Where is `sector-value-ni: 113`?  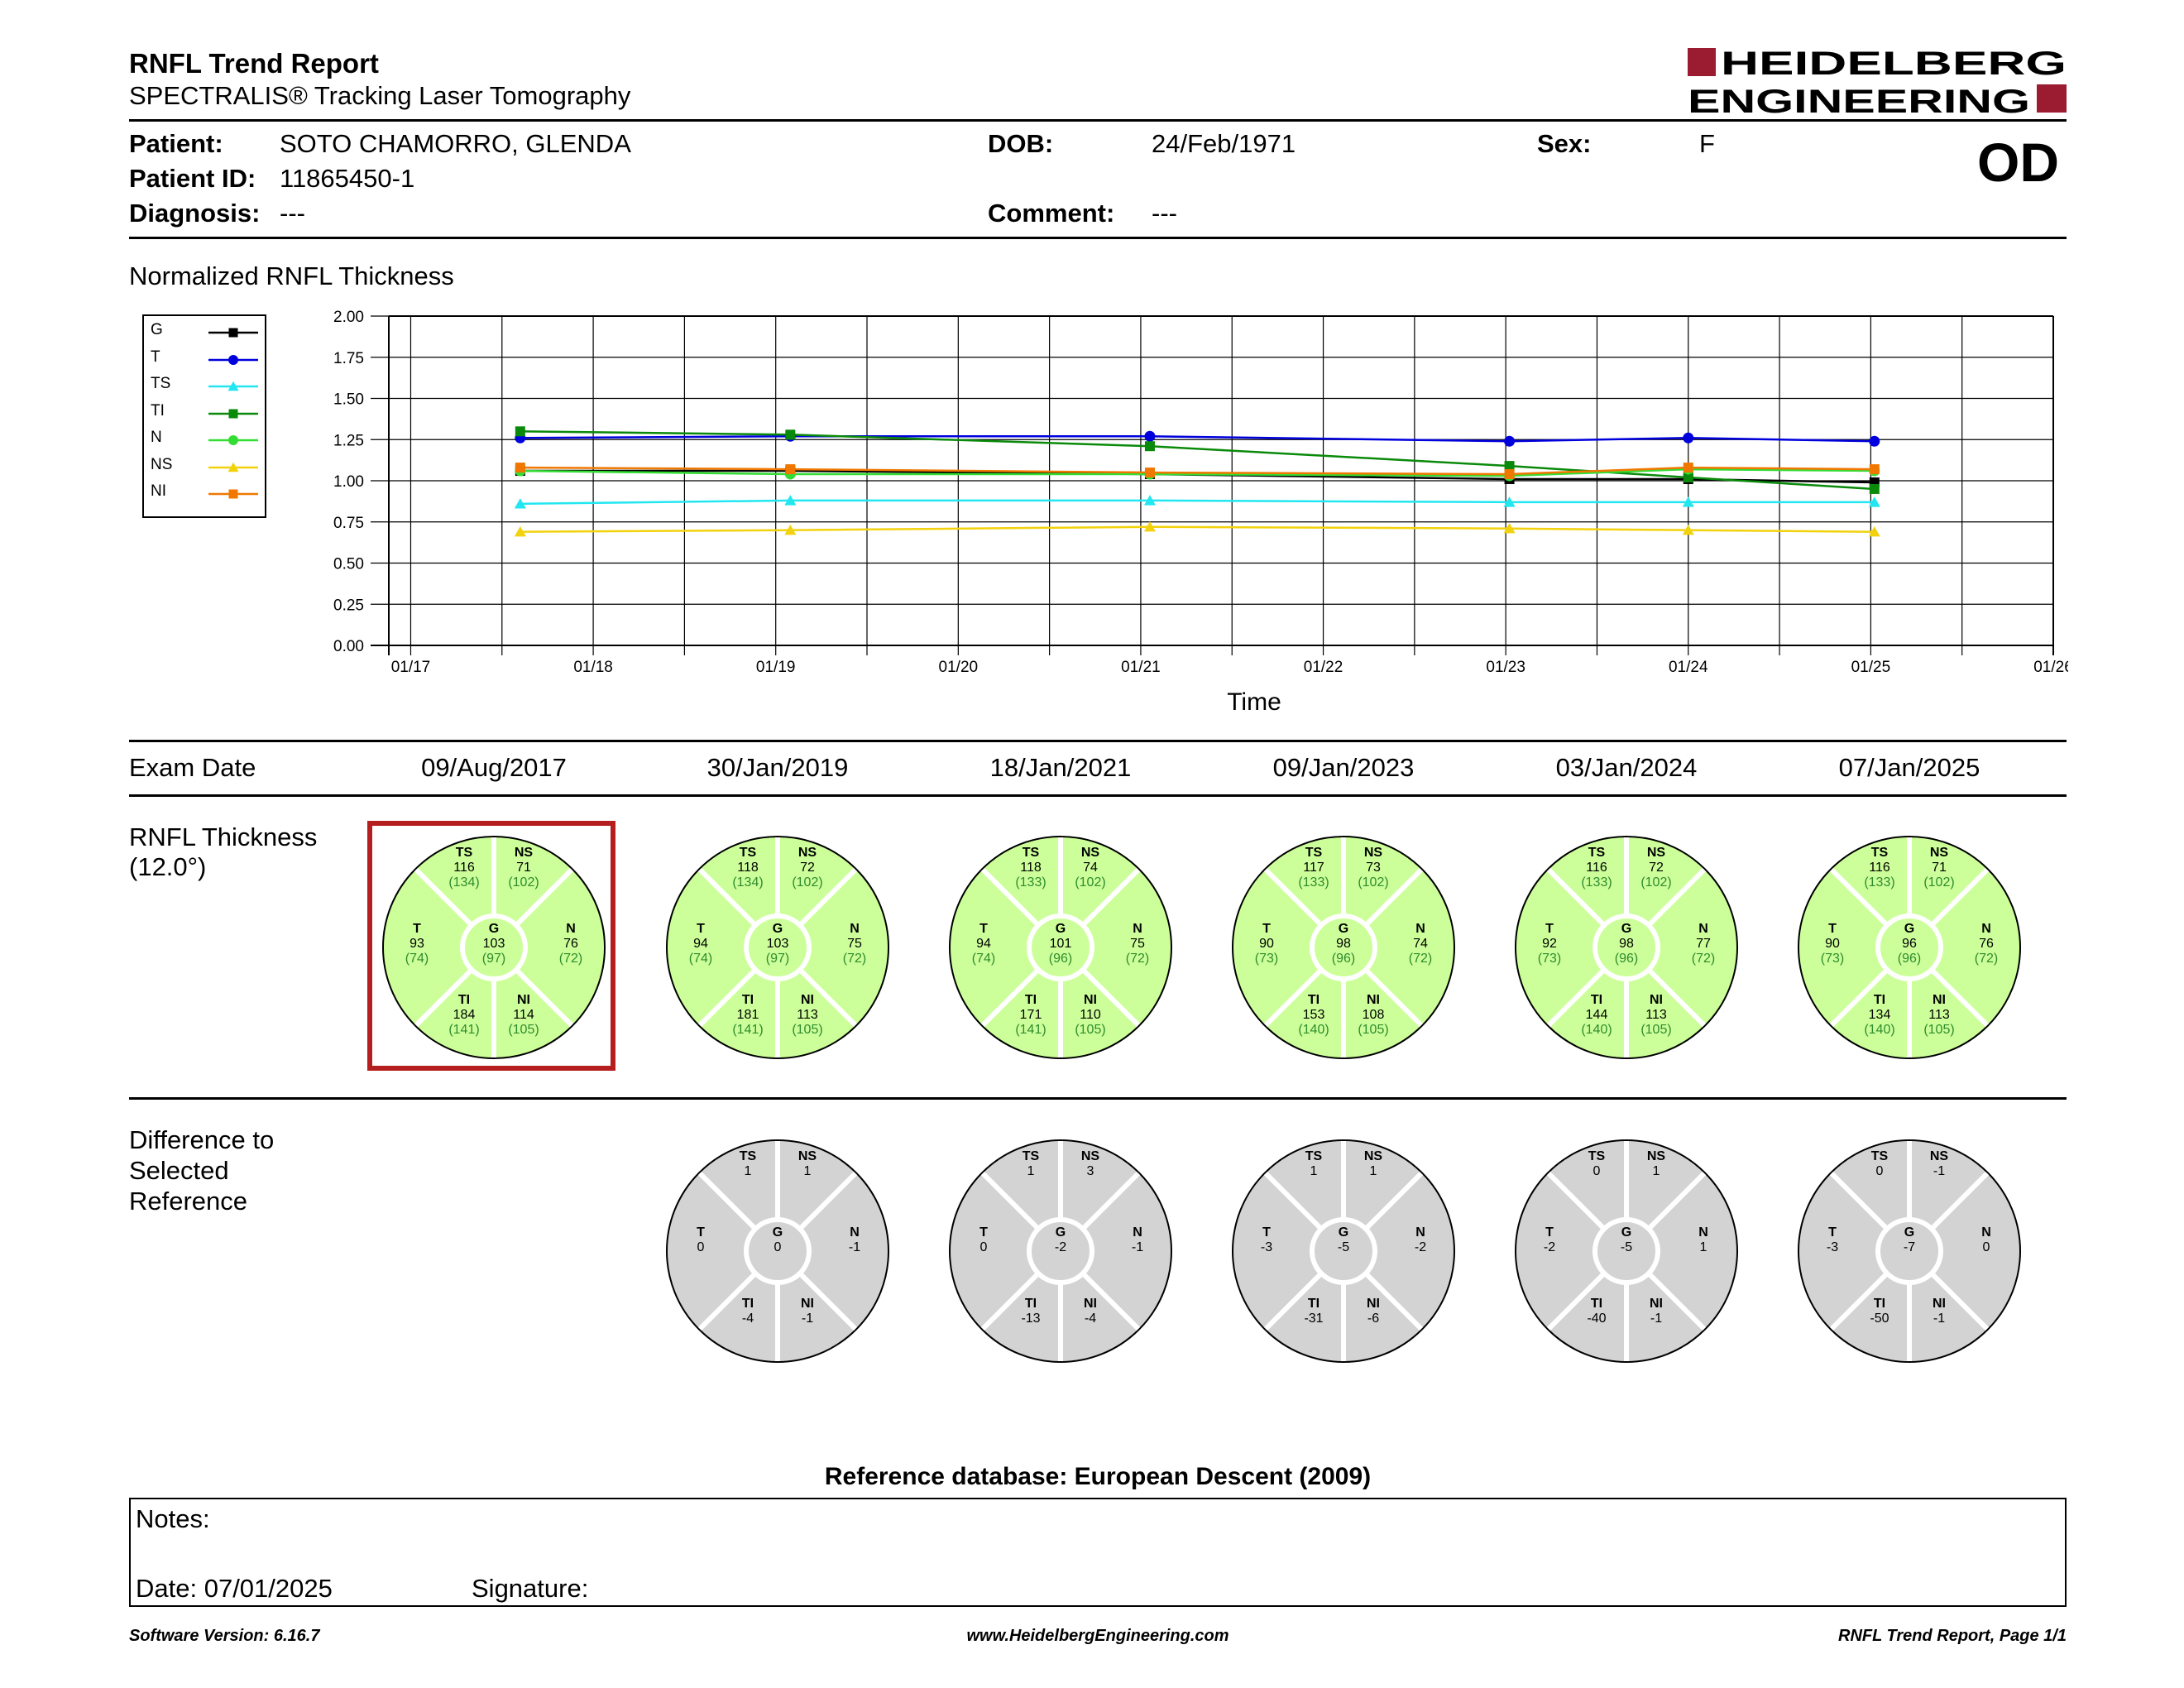 sector-value-ni: 113 is located at coordinates (1939, 1015).